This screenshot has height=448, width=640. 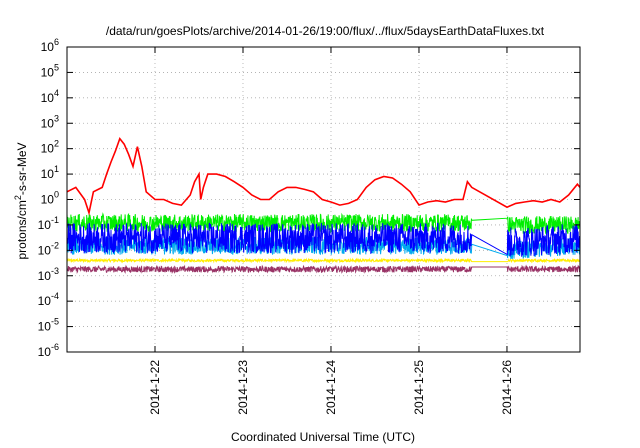 What do you see at coordinates (48, 325) in the screenshot?
I see `y-tick-label: 10⁻⁵` at bounding box center [48, 325].